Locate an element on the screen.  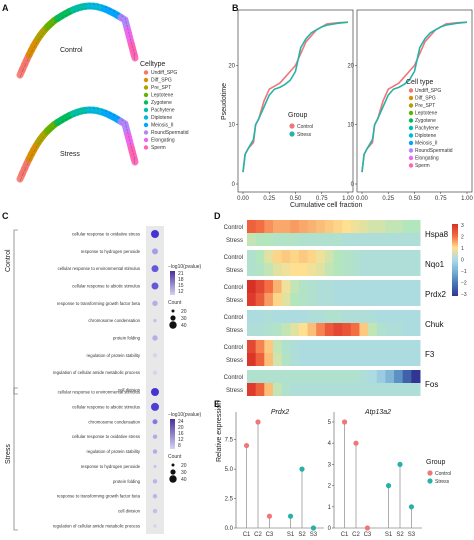
legend-label-RoundSpermatid: RoundSpermatid is located at coordinates (170, 133).